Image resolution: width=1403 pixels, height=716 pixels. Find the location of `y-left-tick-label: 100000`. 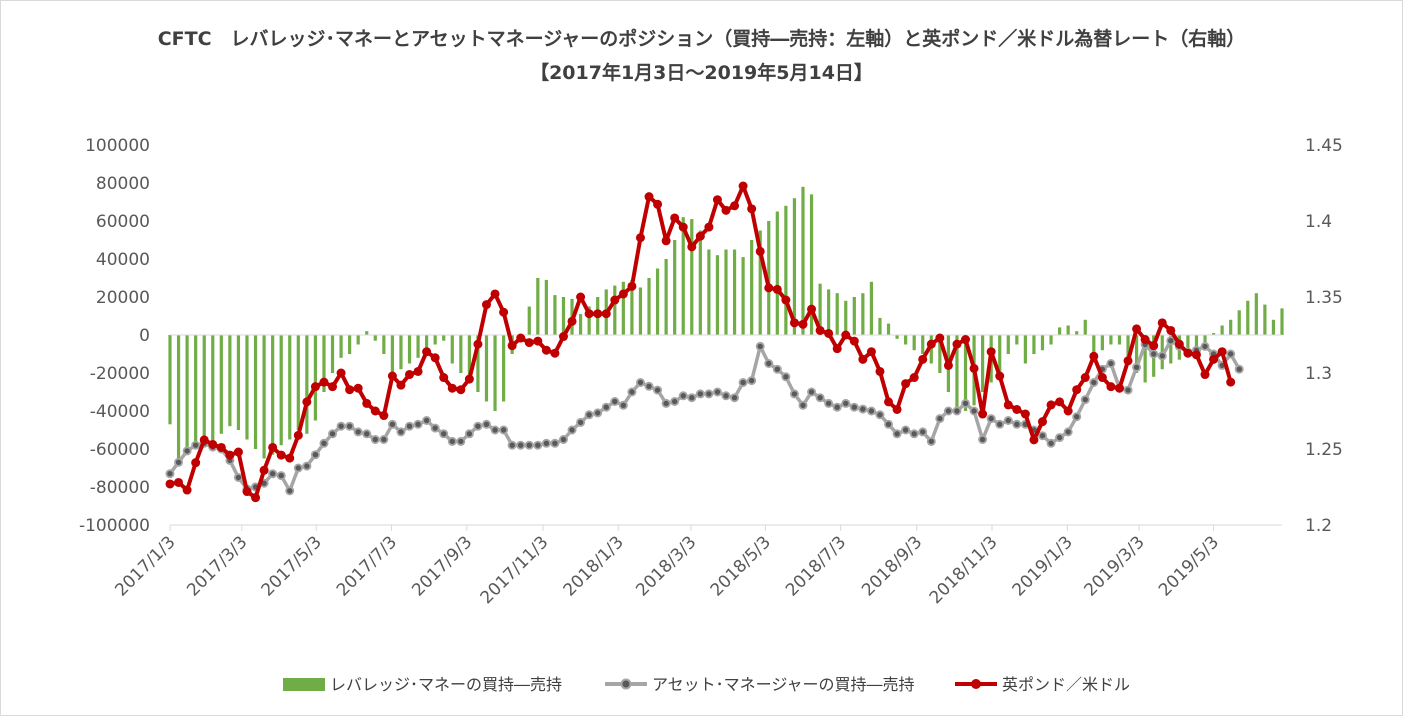

y-left-tick-label: 100000 is located at coordinates (117, 146).